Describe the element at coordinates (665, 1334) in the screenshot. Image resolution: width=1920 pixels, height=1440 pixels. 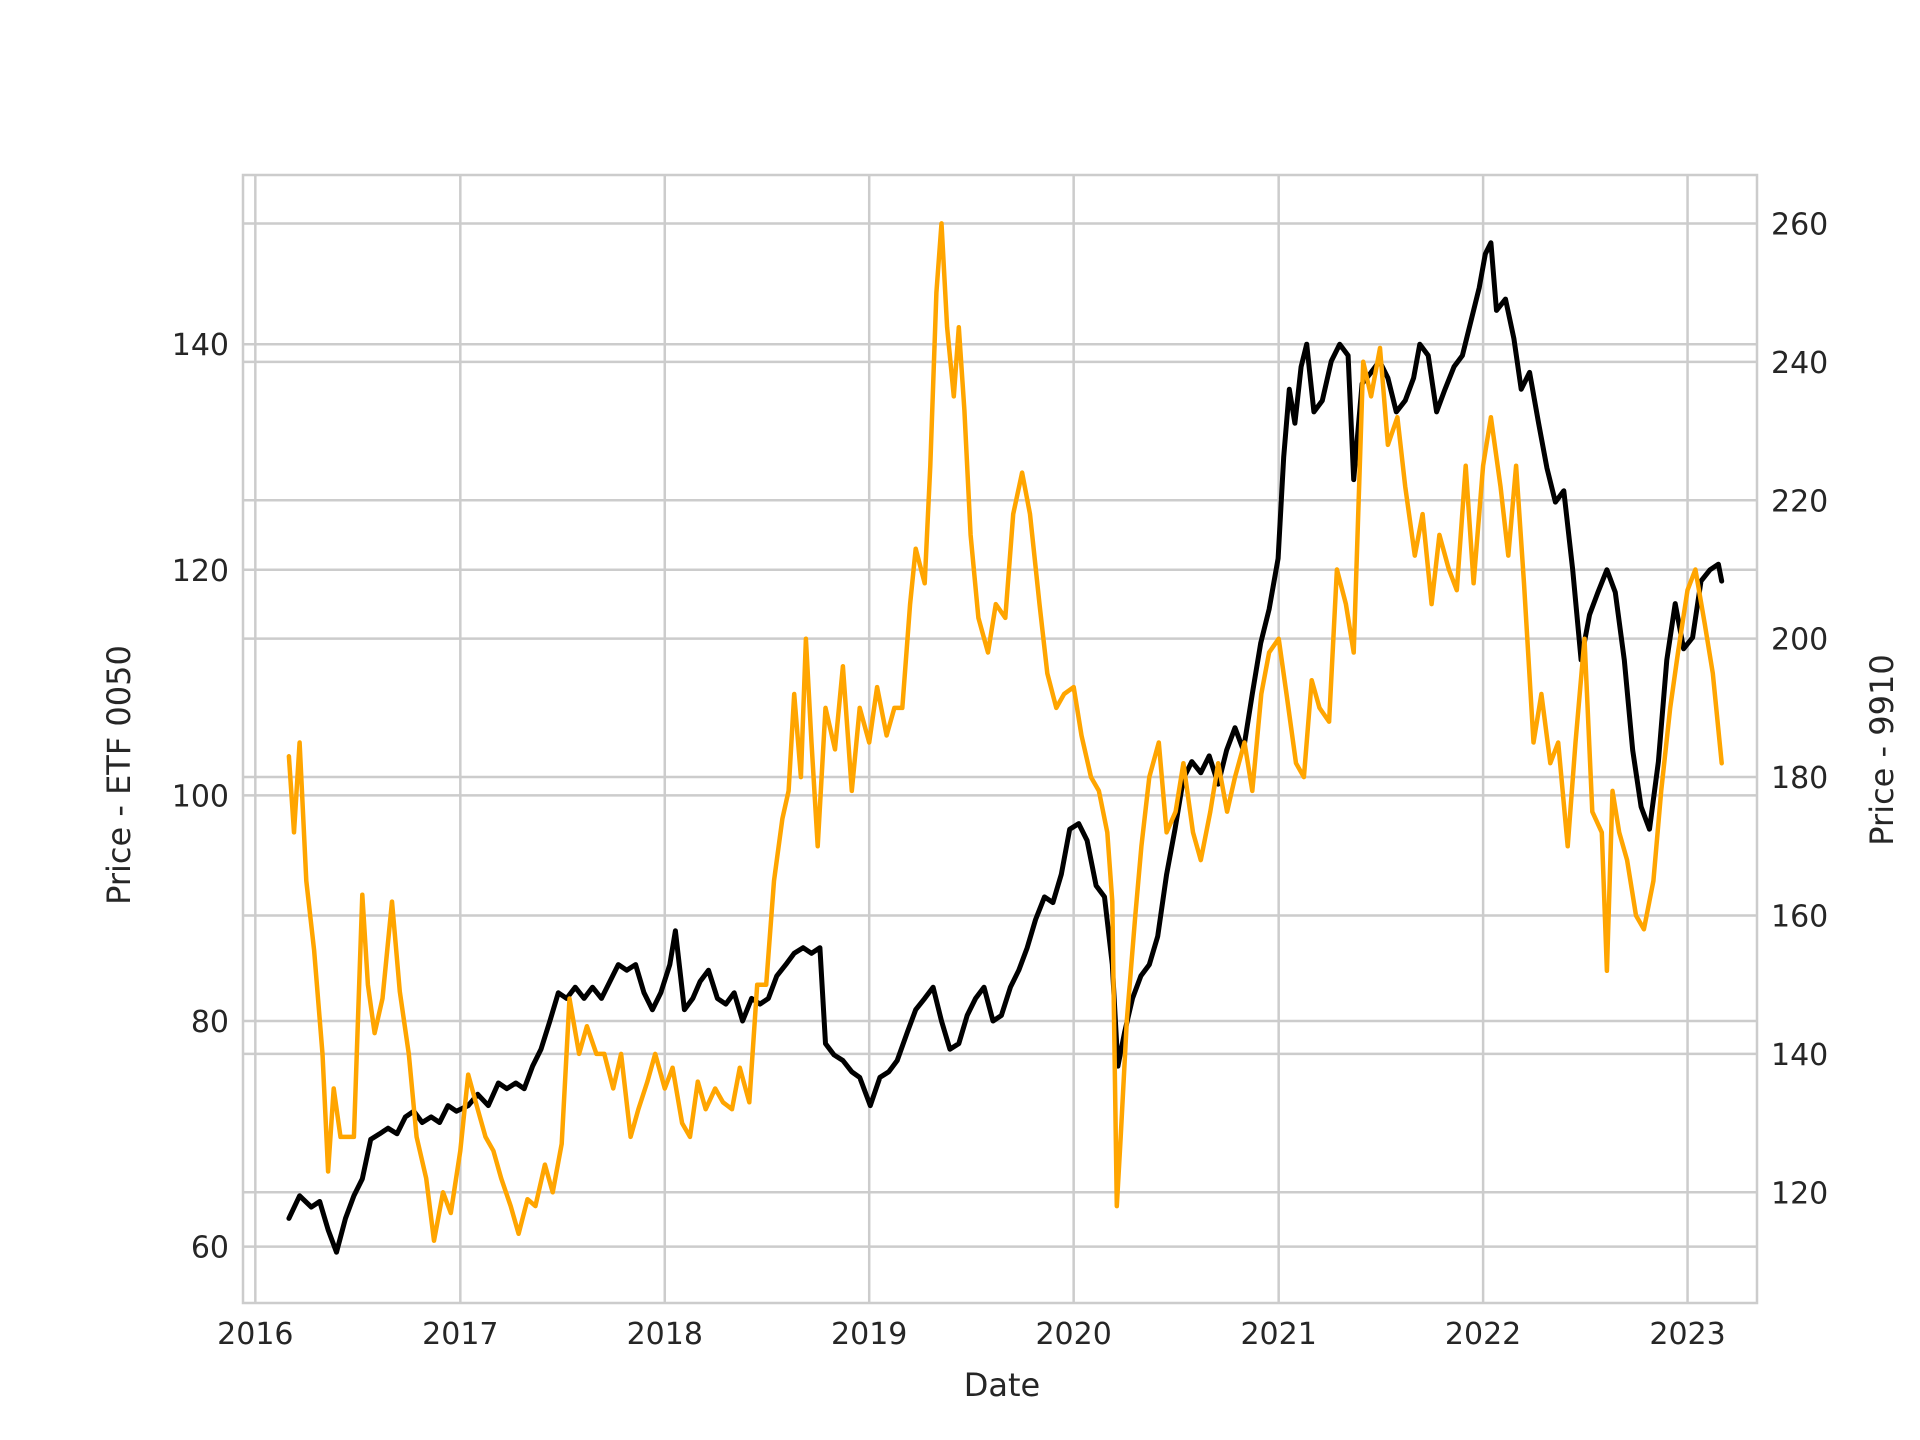
I see `x-tick-label: 2018` at that location.